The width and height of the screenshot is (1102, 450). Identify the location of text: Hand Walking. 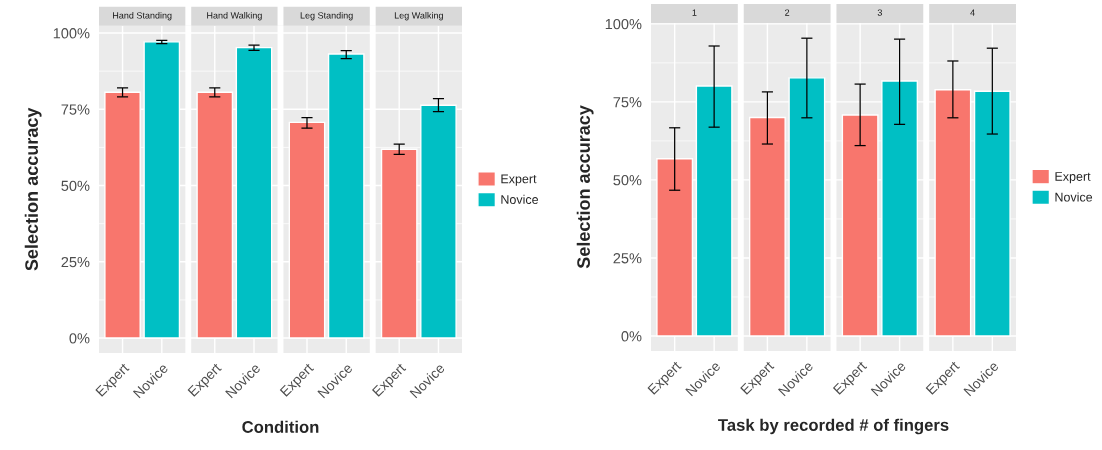
(234, 16).